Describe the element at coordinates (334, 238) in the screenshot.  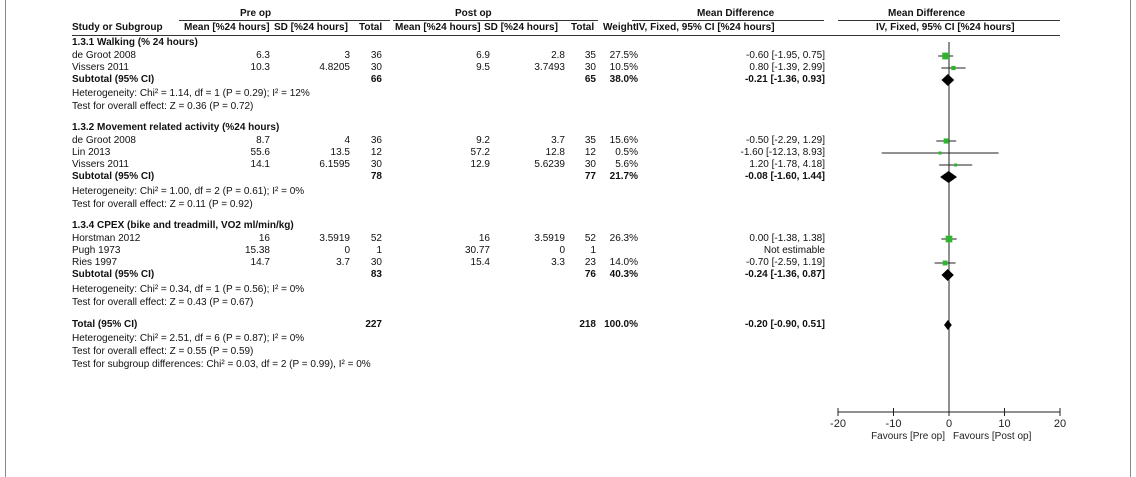
I see `pre-sd: 3.5919` at that location.